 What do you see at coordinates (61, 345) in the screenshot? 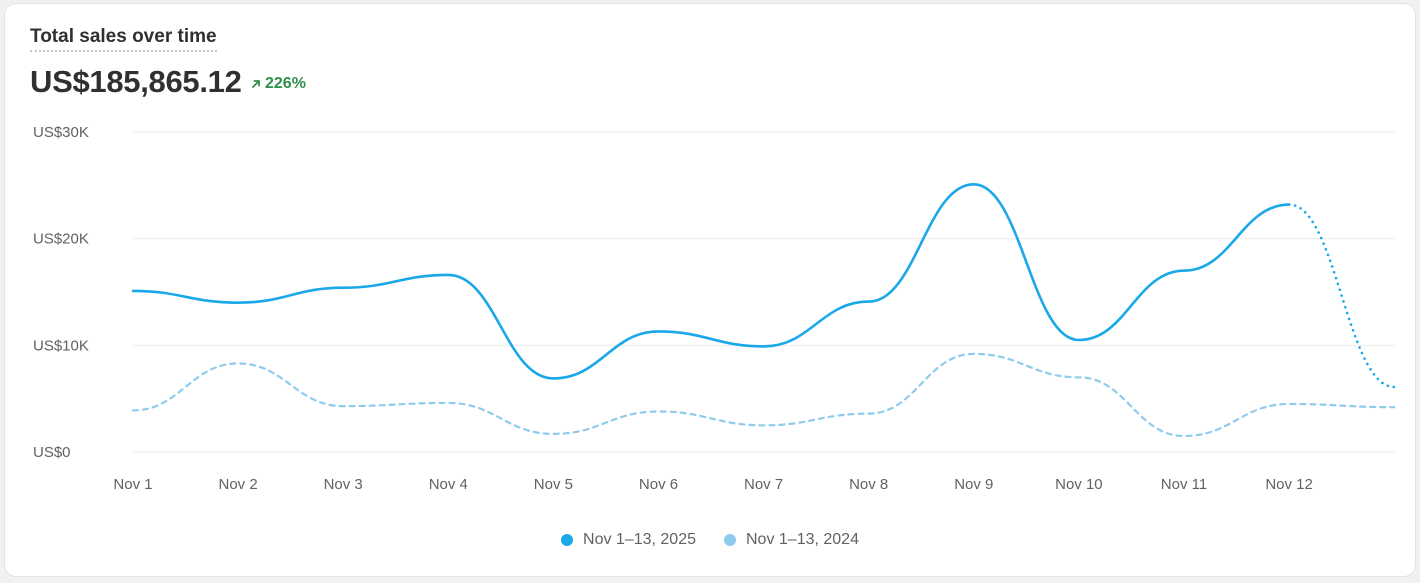
I see `y-tick-label: US$10K` at bounding box center [61, 345].